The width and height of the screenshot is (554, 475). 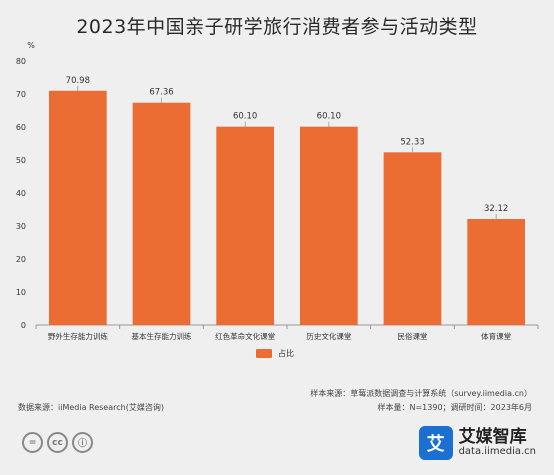 I want to click on x-axis: 野外生存能力训练 基本生存能力训练 红色革命文化课堂 历史文化课堂 民俗课堂 体育课堂, so click(x=287, y=333).